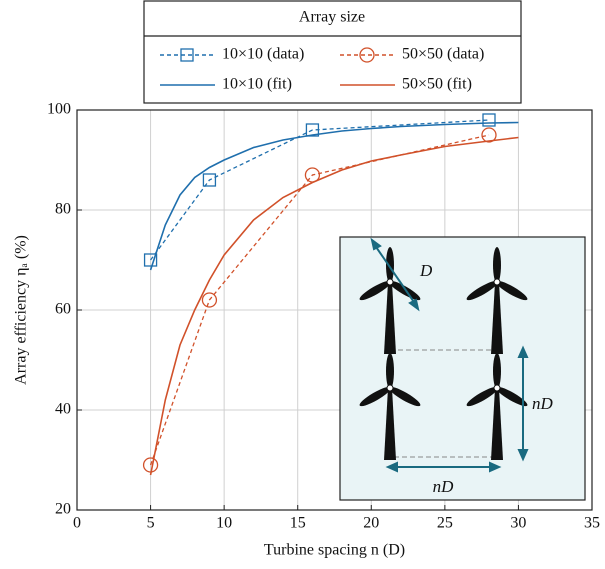 This screenshot has height=569, width=605. What do you see at coordinates (437, 84) in the screenshot?
I see `legend-label: 50×50 (fit)` at bounding box center [437, 84].